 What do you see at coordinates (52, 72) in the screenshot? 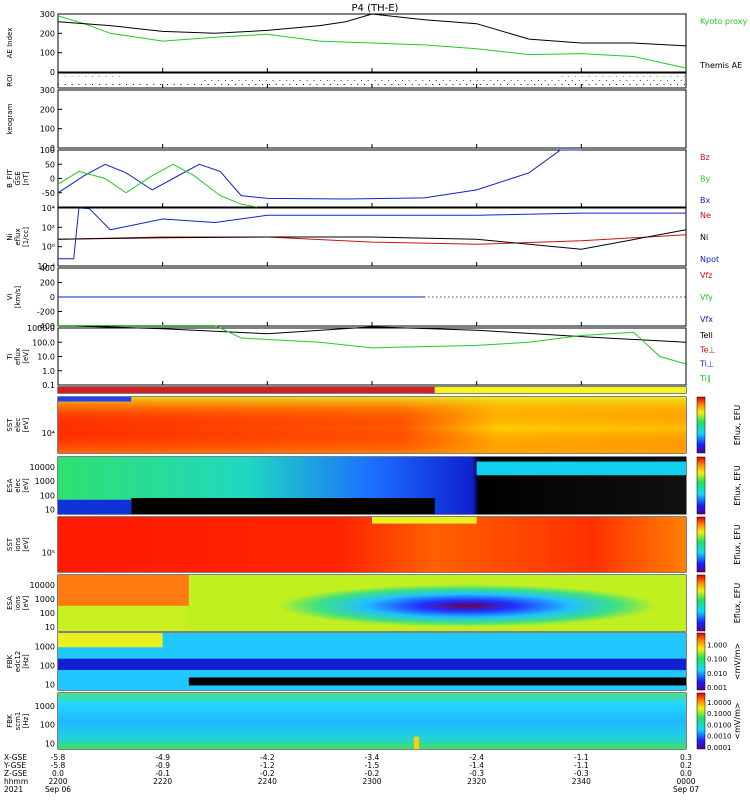
I see `y-tick-label: 0` at bounding box center [52, 72].